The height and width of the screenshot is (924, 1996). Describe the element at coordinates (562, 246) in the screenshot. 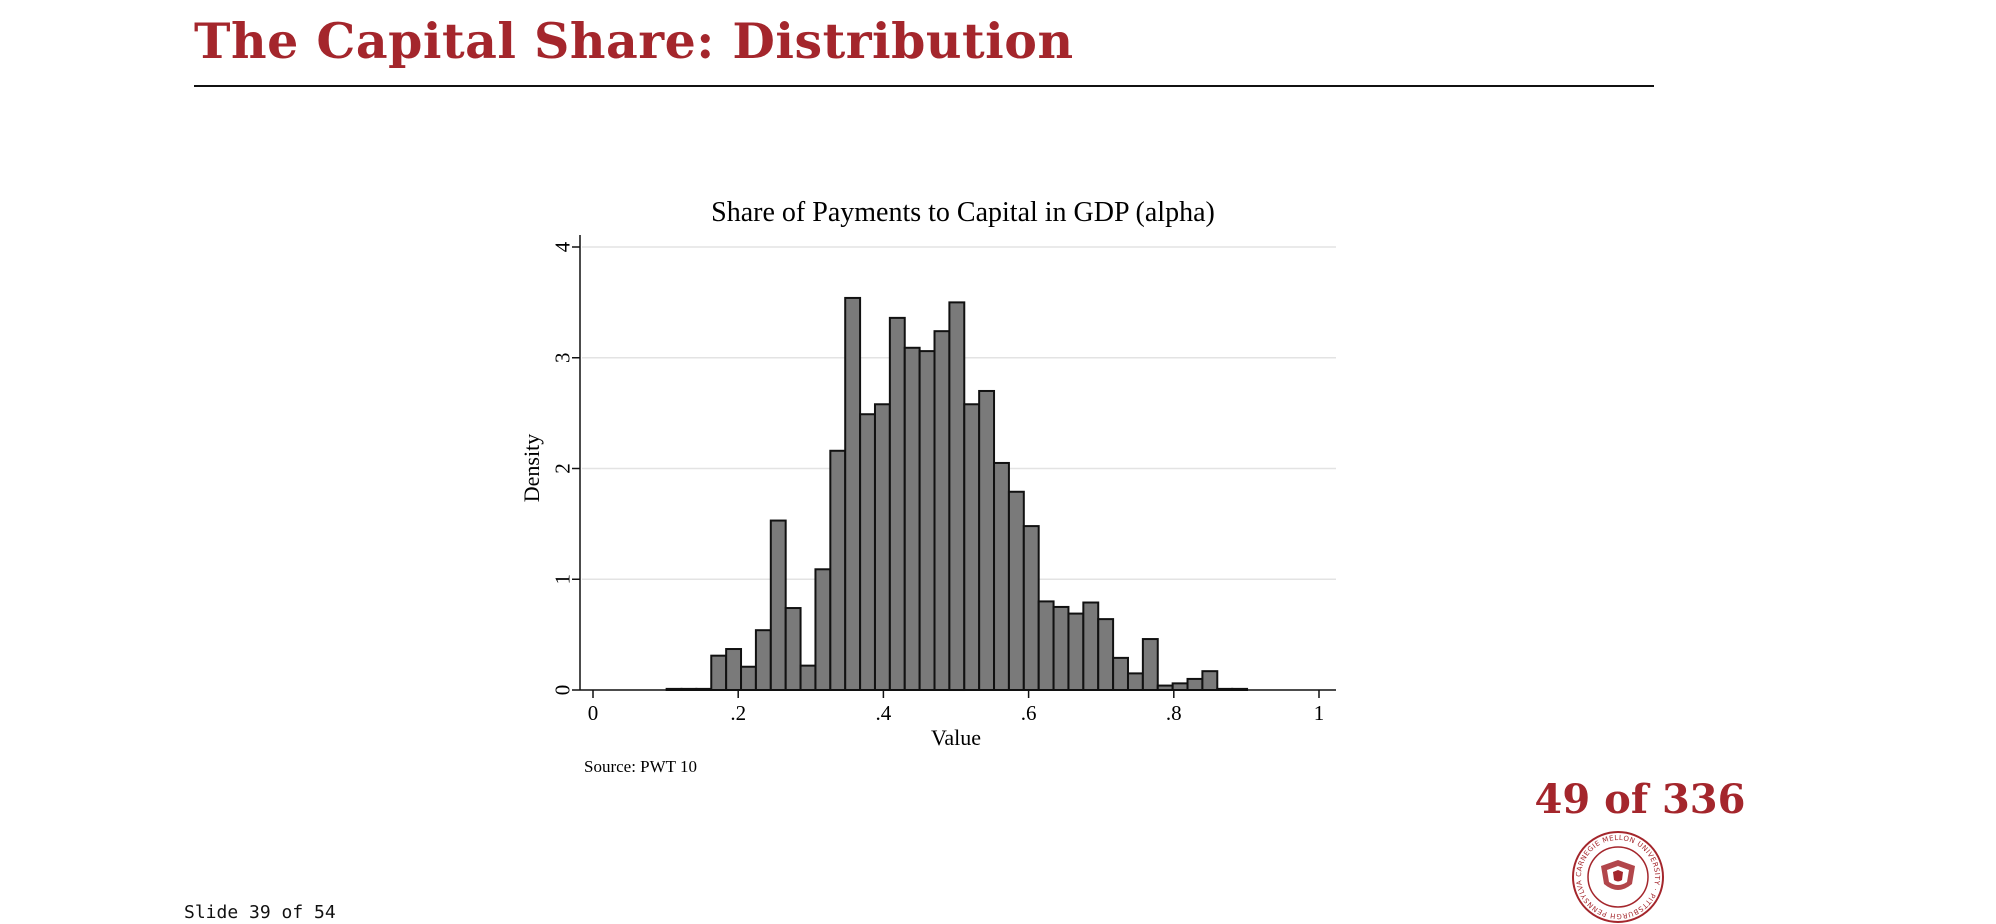

I see `y-tick-label: 4` at that location.